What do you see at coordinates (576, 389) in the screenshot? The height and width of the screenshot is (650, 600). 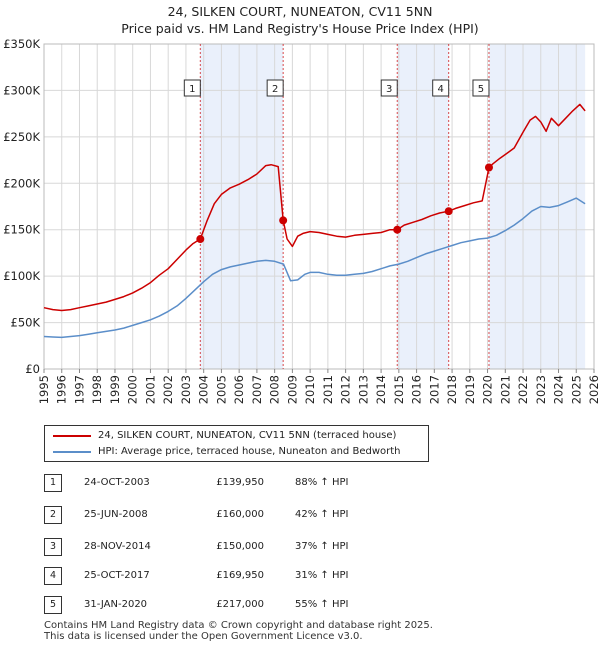 I see `x-tick-label: 2025` at bounding box center [576, 389].